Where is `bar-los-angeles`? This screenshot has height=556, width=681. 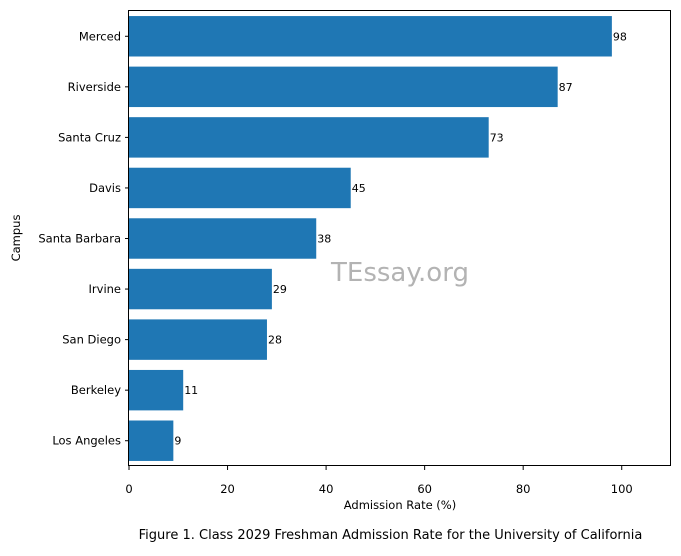 bar-los-angeles is located at coordinates (151, 440).